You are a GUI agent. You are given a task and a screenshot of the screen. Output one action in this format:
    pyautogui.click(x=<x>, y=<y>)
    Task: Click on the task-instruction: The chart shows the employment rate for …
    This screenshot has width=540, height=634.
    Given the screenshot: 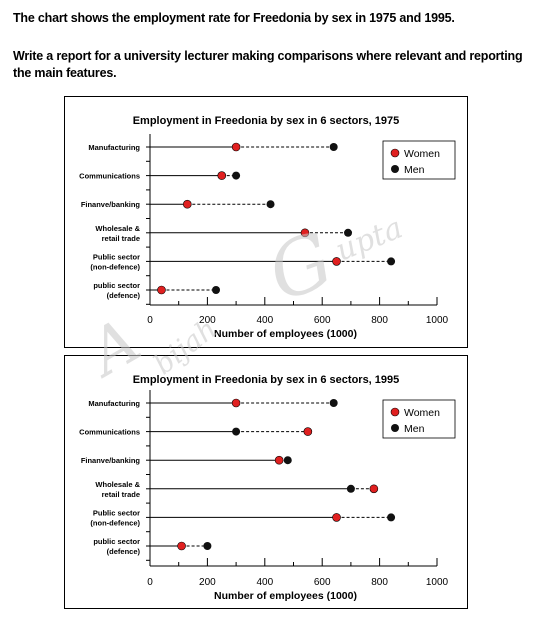 What is the action you would take?
    pyautogui.click(x=234, y=18)
    